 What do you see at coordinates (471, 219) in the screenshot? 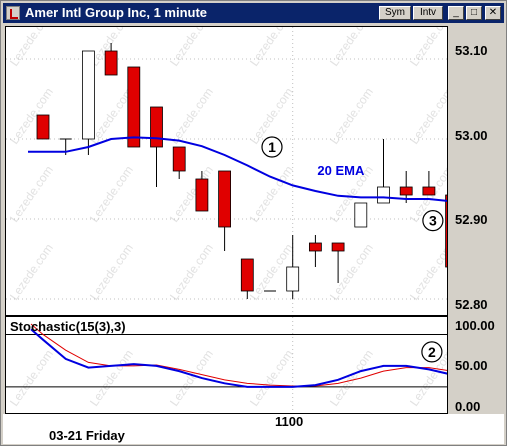
I see `price-tick-label: 52.90` at bounding box center [471, 219].